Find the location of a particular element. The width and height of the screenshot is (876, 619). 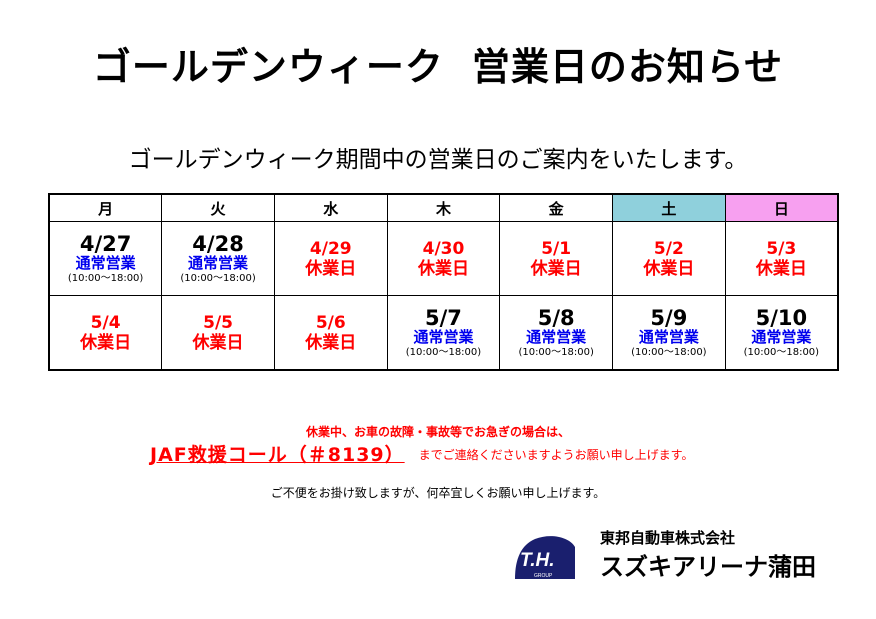

day-cell-open: 5/7 通常営業 (10:00～18:00) is located at coordinates (443, 333).